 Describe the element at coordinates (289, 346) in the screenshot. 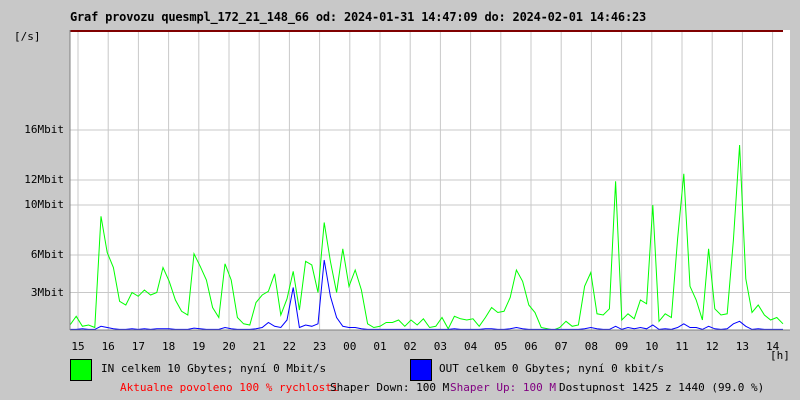

I see `x-tick-label: 22` at that location.